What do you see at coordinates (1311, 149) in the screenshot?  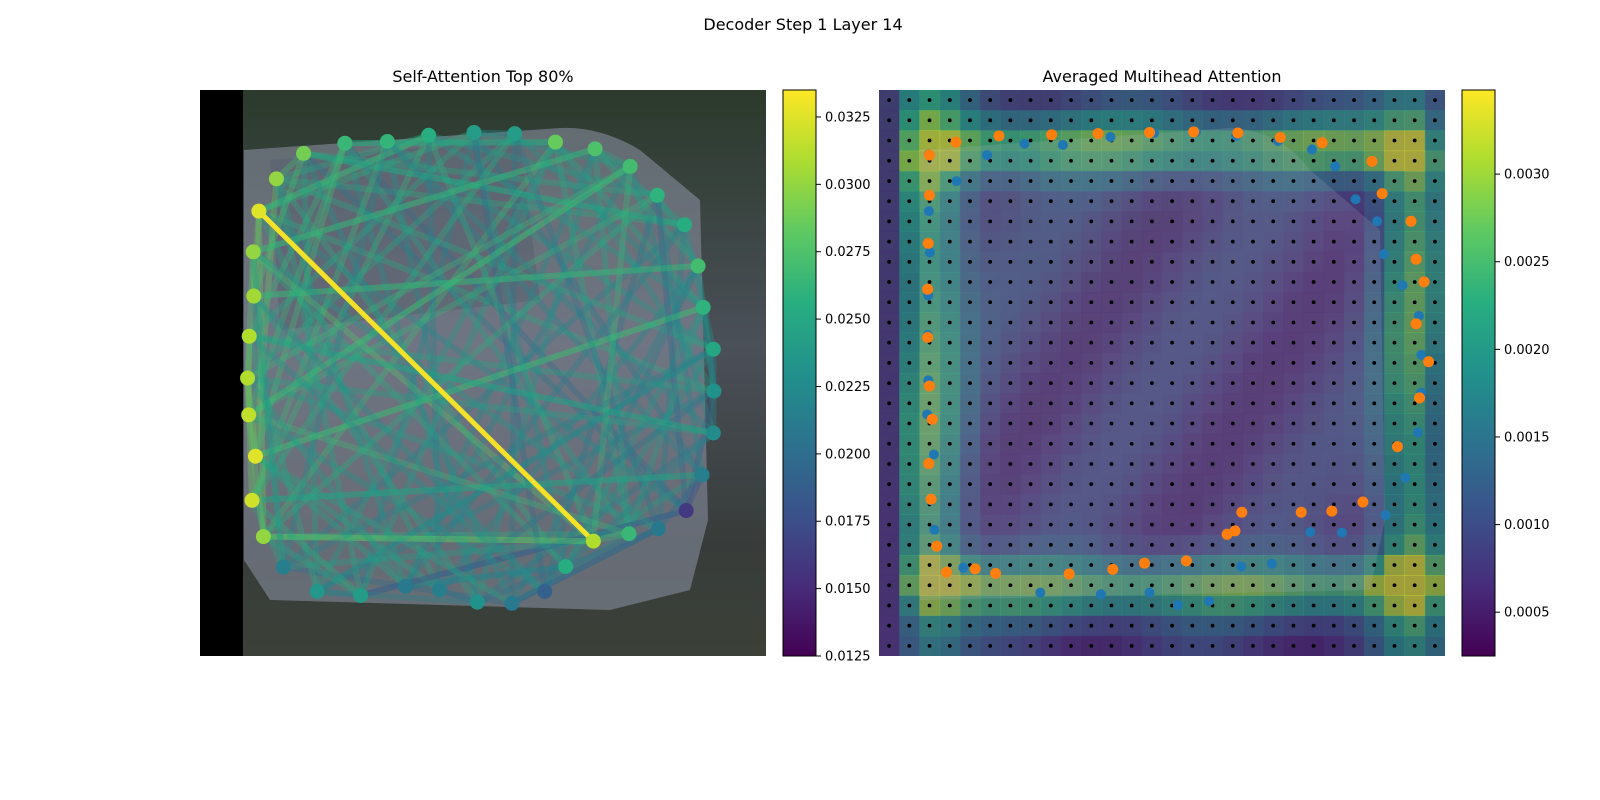 I see `blue-point` at bounding box center [1311, 149].